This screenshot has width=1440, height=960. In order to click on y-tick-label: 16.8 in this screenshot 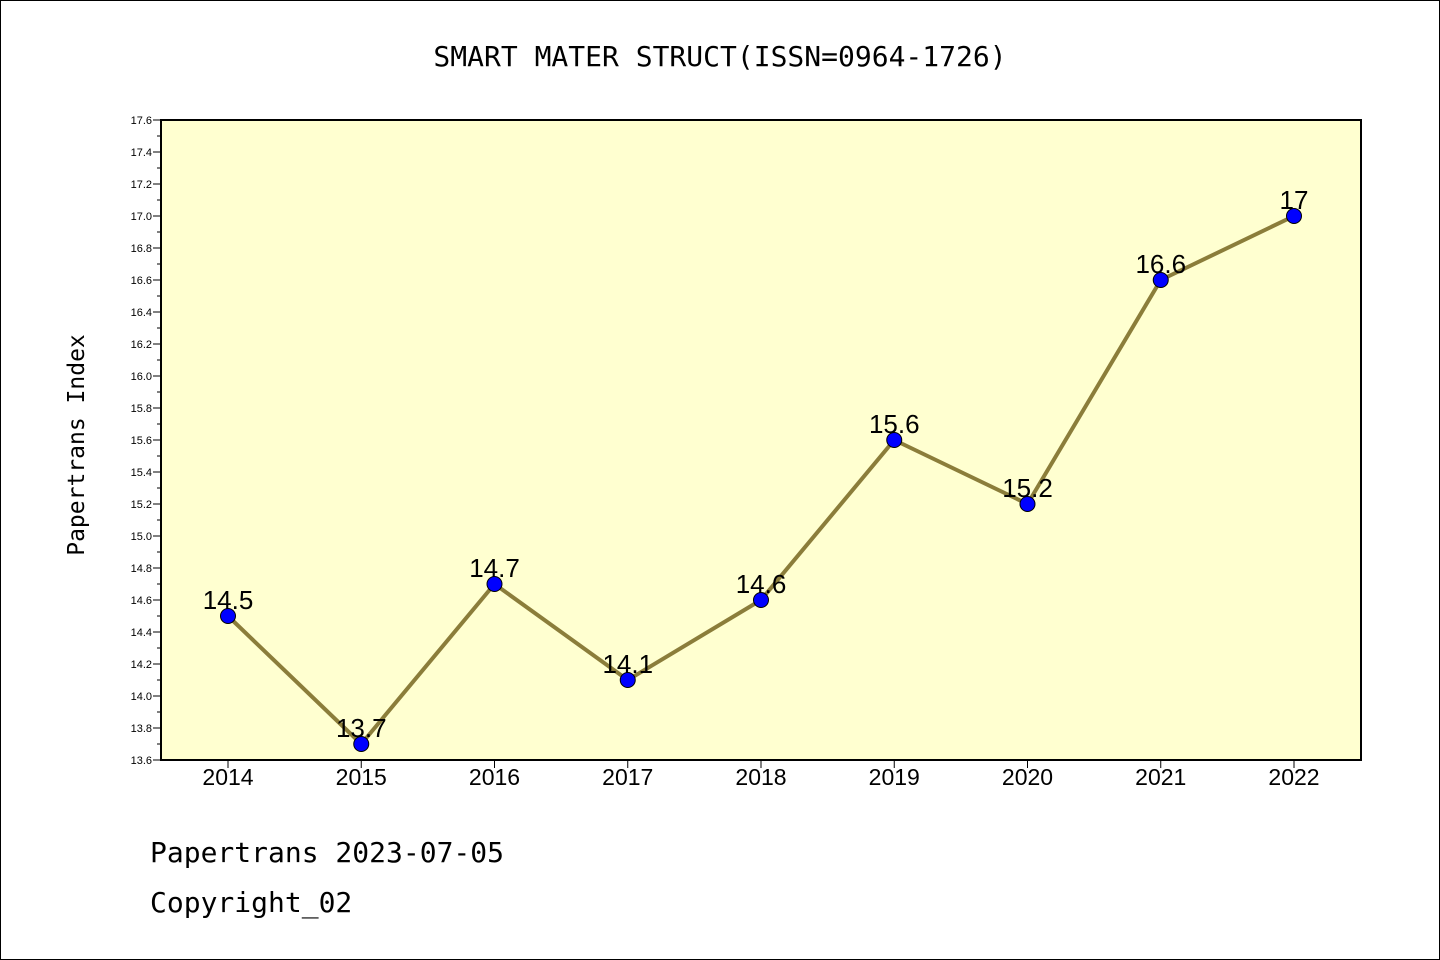, I will do `click(141, 249)`.